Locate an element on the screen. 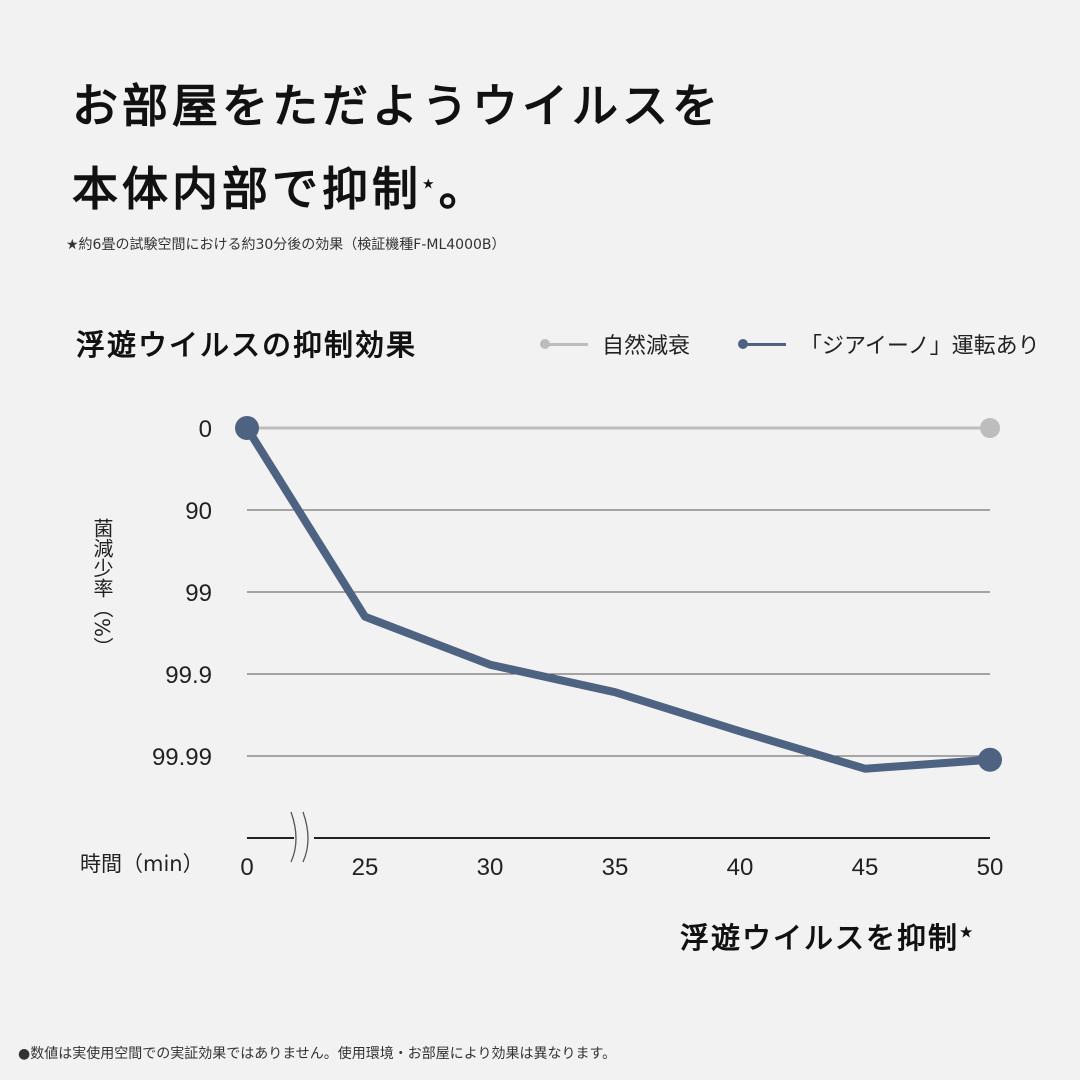 This screenshot has height=1080, width=1080. legend-item-natural: 自然減衰 is located at coordinates (615, 344).